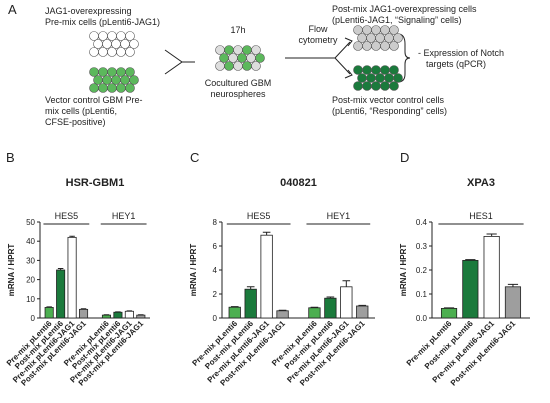 This screenshot has width=550, height=403. I want to click on panel-letter: A, so click(12, 9).